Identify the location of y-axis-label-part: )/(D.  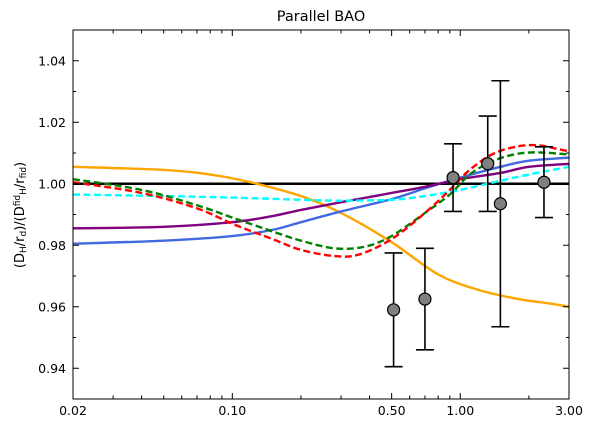
(20, 218).